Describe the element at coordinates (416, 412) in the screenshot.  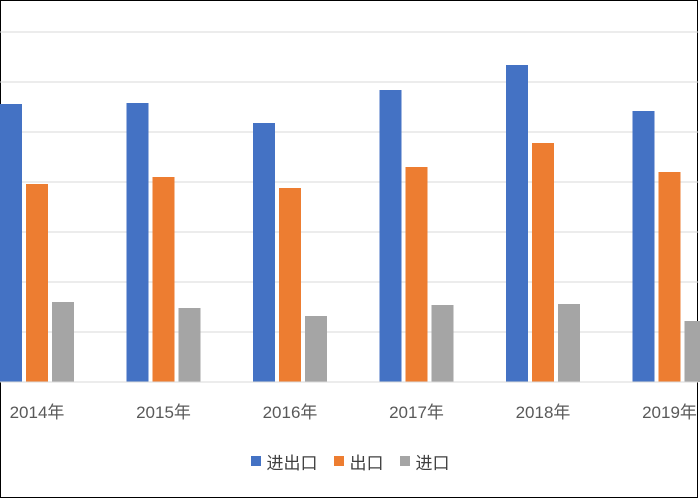
I see `x-tick-label: 2017年` at that location.